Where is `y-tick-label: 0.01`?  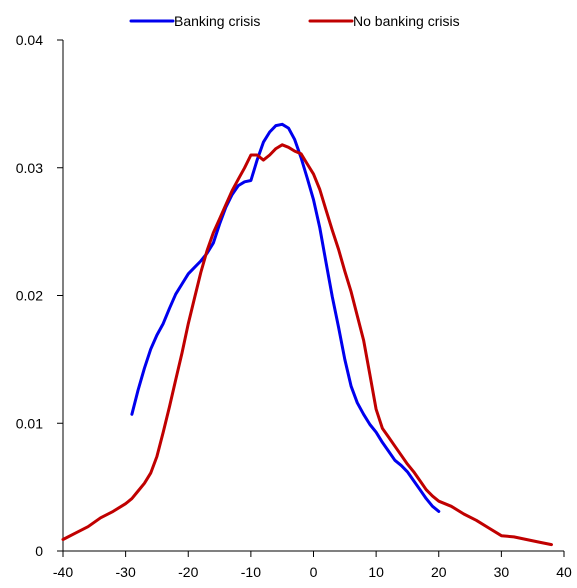
y-tick-label: 0.01 is located at coordinates (29, 423).